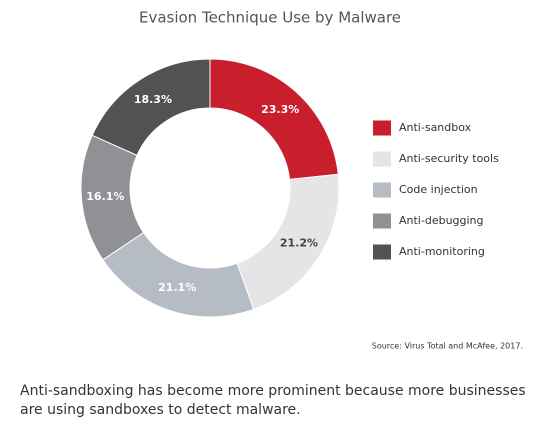  I want to click on source: Source: Virus Total and McAfee, 2017., so click(447, 346).